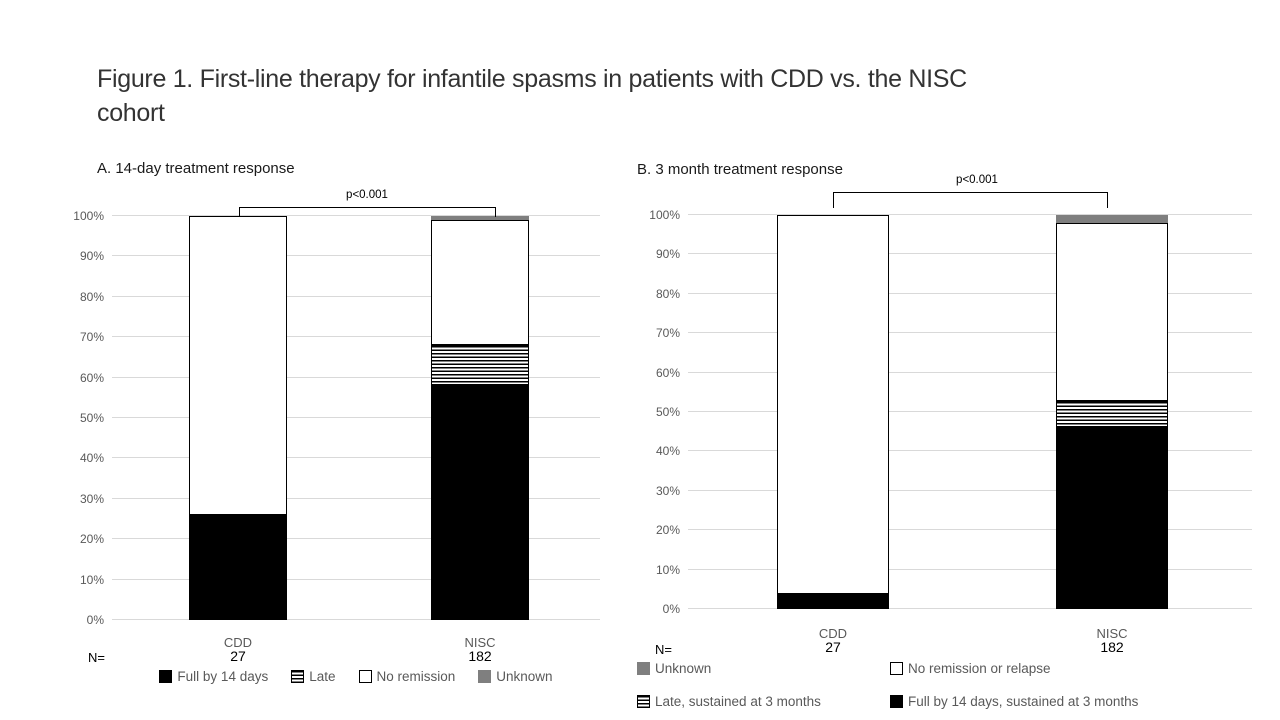 The height and width of the screenshot is (720, 1280). I want to click on chart-b-y-tick-label: 40%, so click(667, 451).